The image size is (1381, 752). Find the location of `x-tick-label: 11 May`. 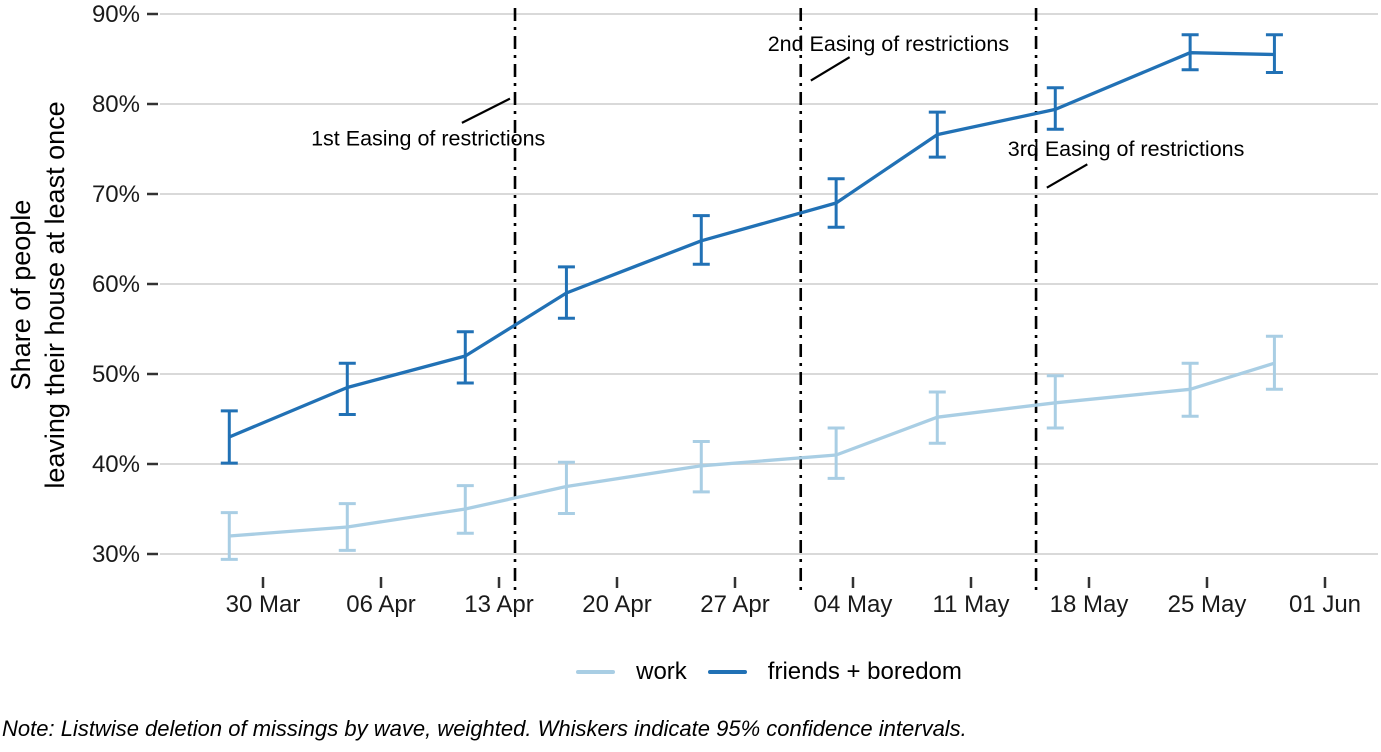

x-tick-label: 11 May is located at coordinates (971, 604).